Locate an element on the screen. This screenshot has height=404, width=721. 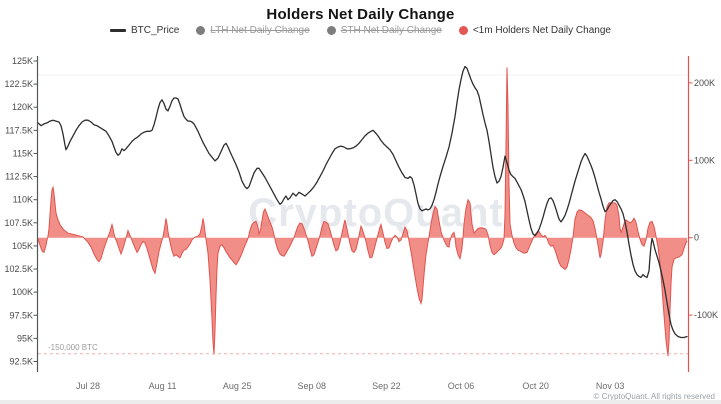
left-axis-tick: 122.5K is located at coordinates (18, 84).